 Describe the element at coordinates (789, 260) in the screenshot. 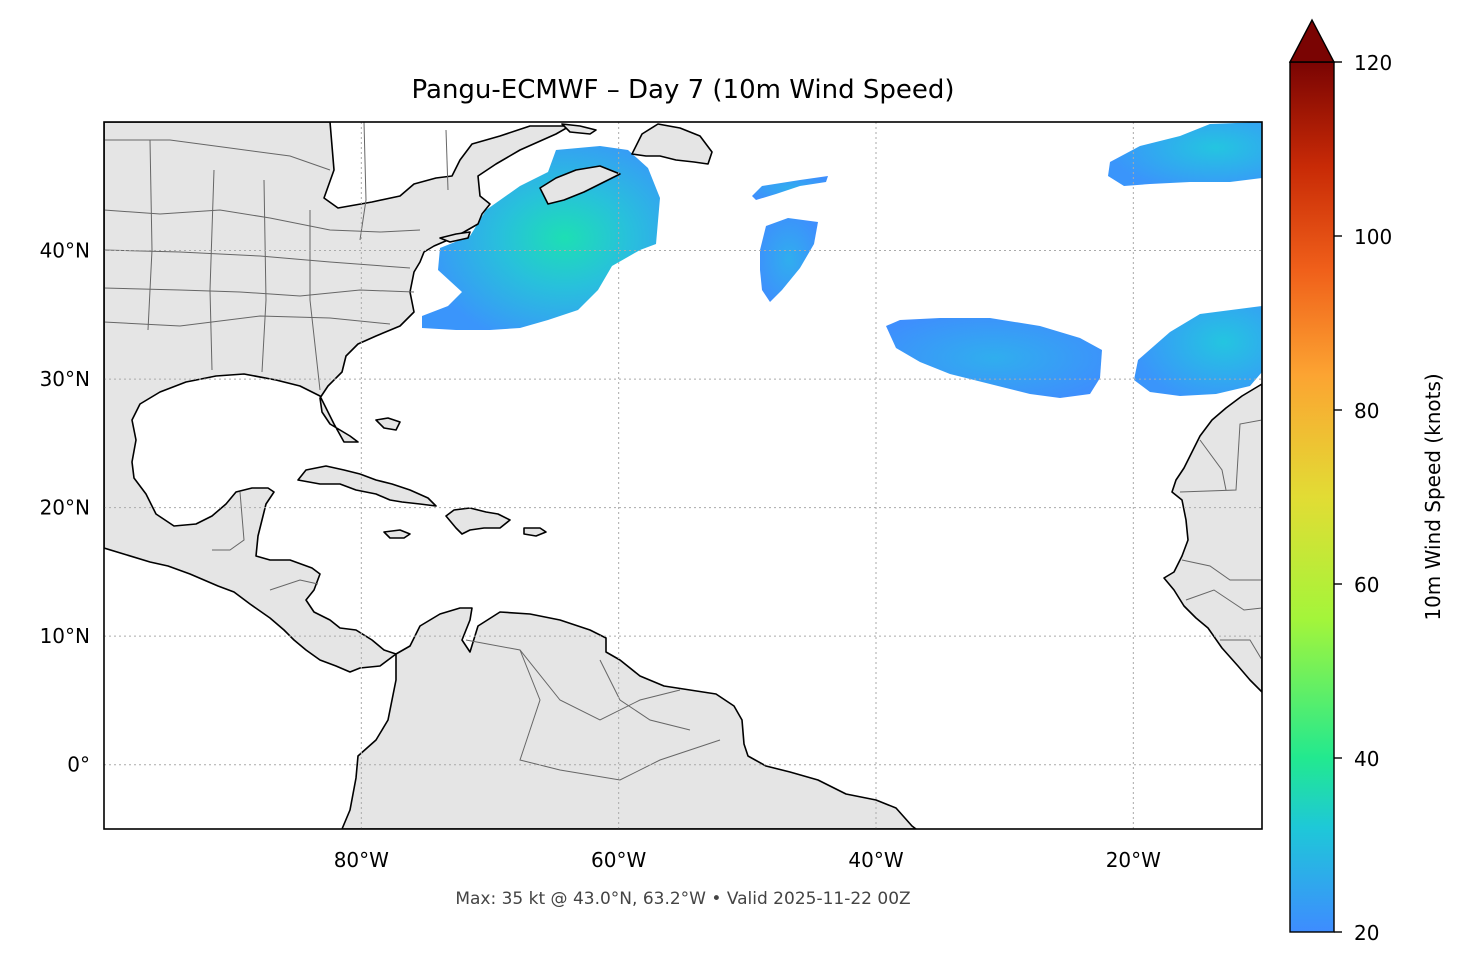

I see `wind-region-central-atlantic` at that location.